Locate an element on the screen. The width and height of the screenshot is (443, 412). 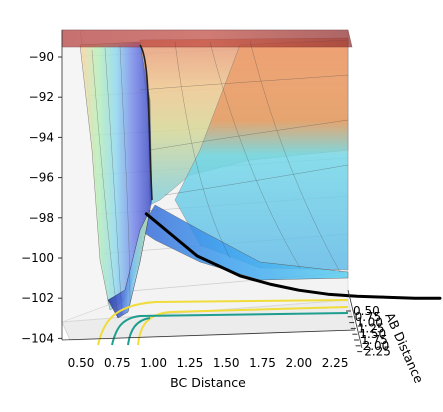
y-tick-label: 2.25 is located at coordinates (377, 352).